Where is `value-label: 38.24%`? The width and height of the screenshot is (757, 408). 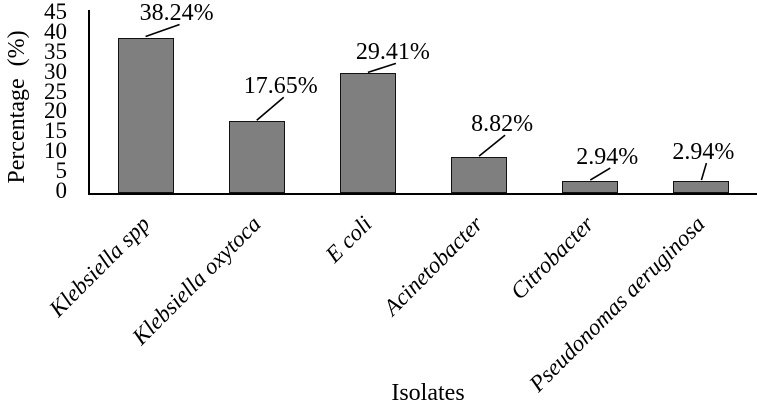
value-label: 38.24% is located at coordinates (176, 13).